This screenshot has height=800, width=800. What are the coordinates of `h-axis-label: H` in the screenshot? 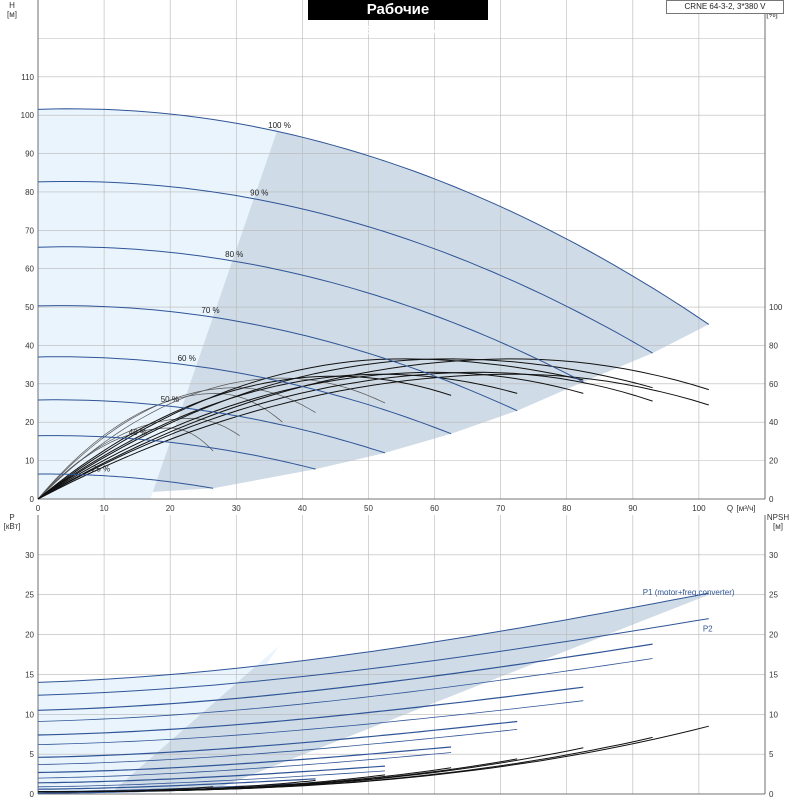 It's located at (12, 5).